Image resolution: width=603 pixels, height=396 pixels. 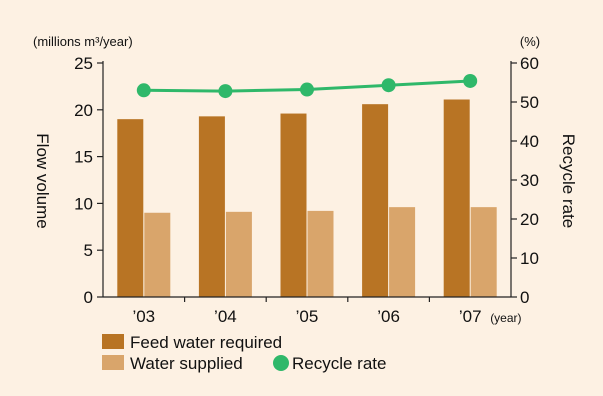 What do you see at coordinates (530, 41) in the screenshot?
I see `right-axis-unit: (%)` at bounding box center [530, 41].